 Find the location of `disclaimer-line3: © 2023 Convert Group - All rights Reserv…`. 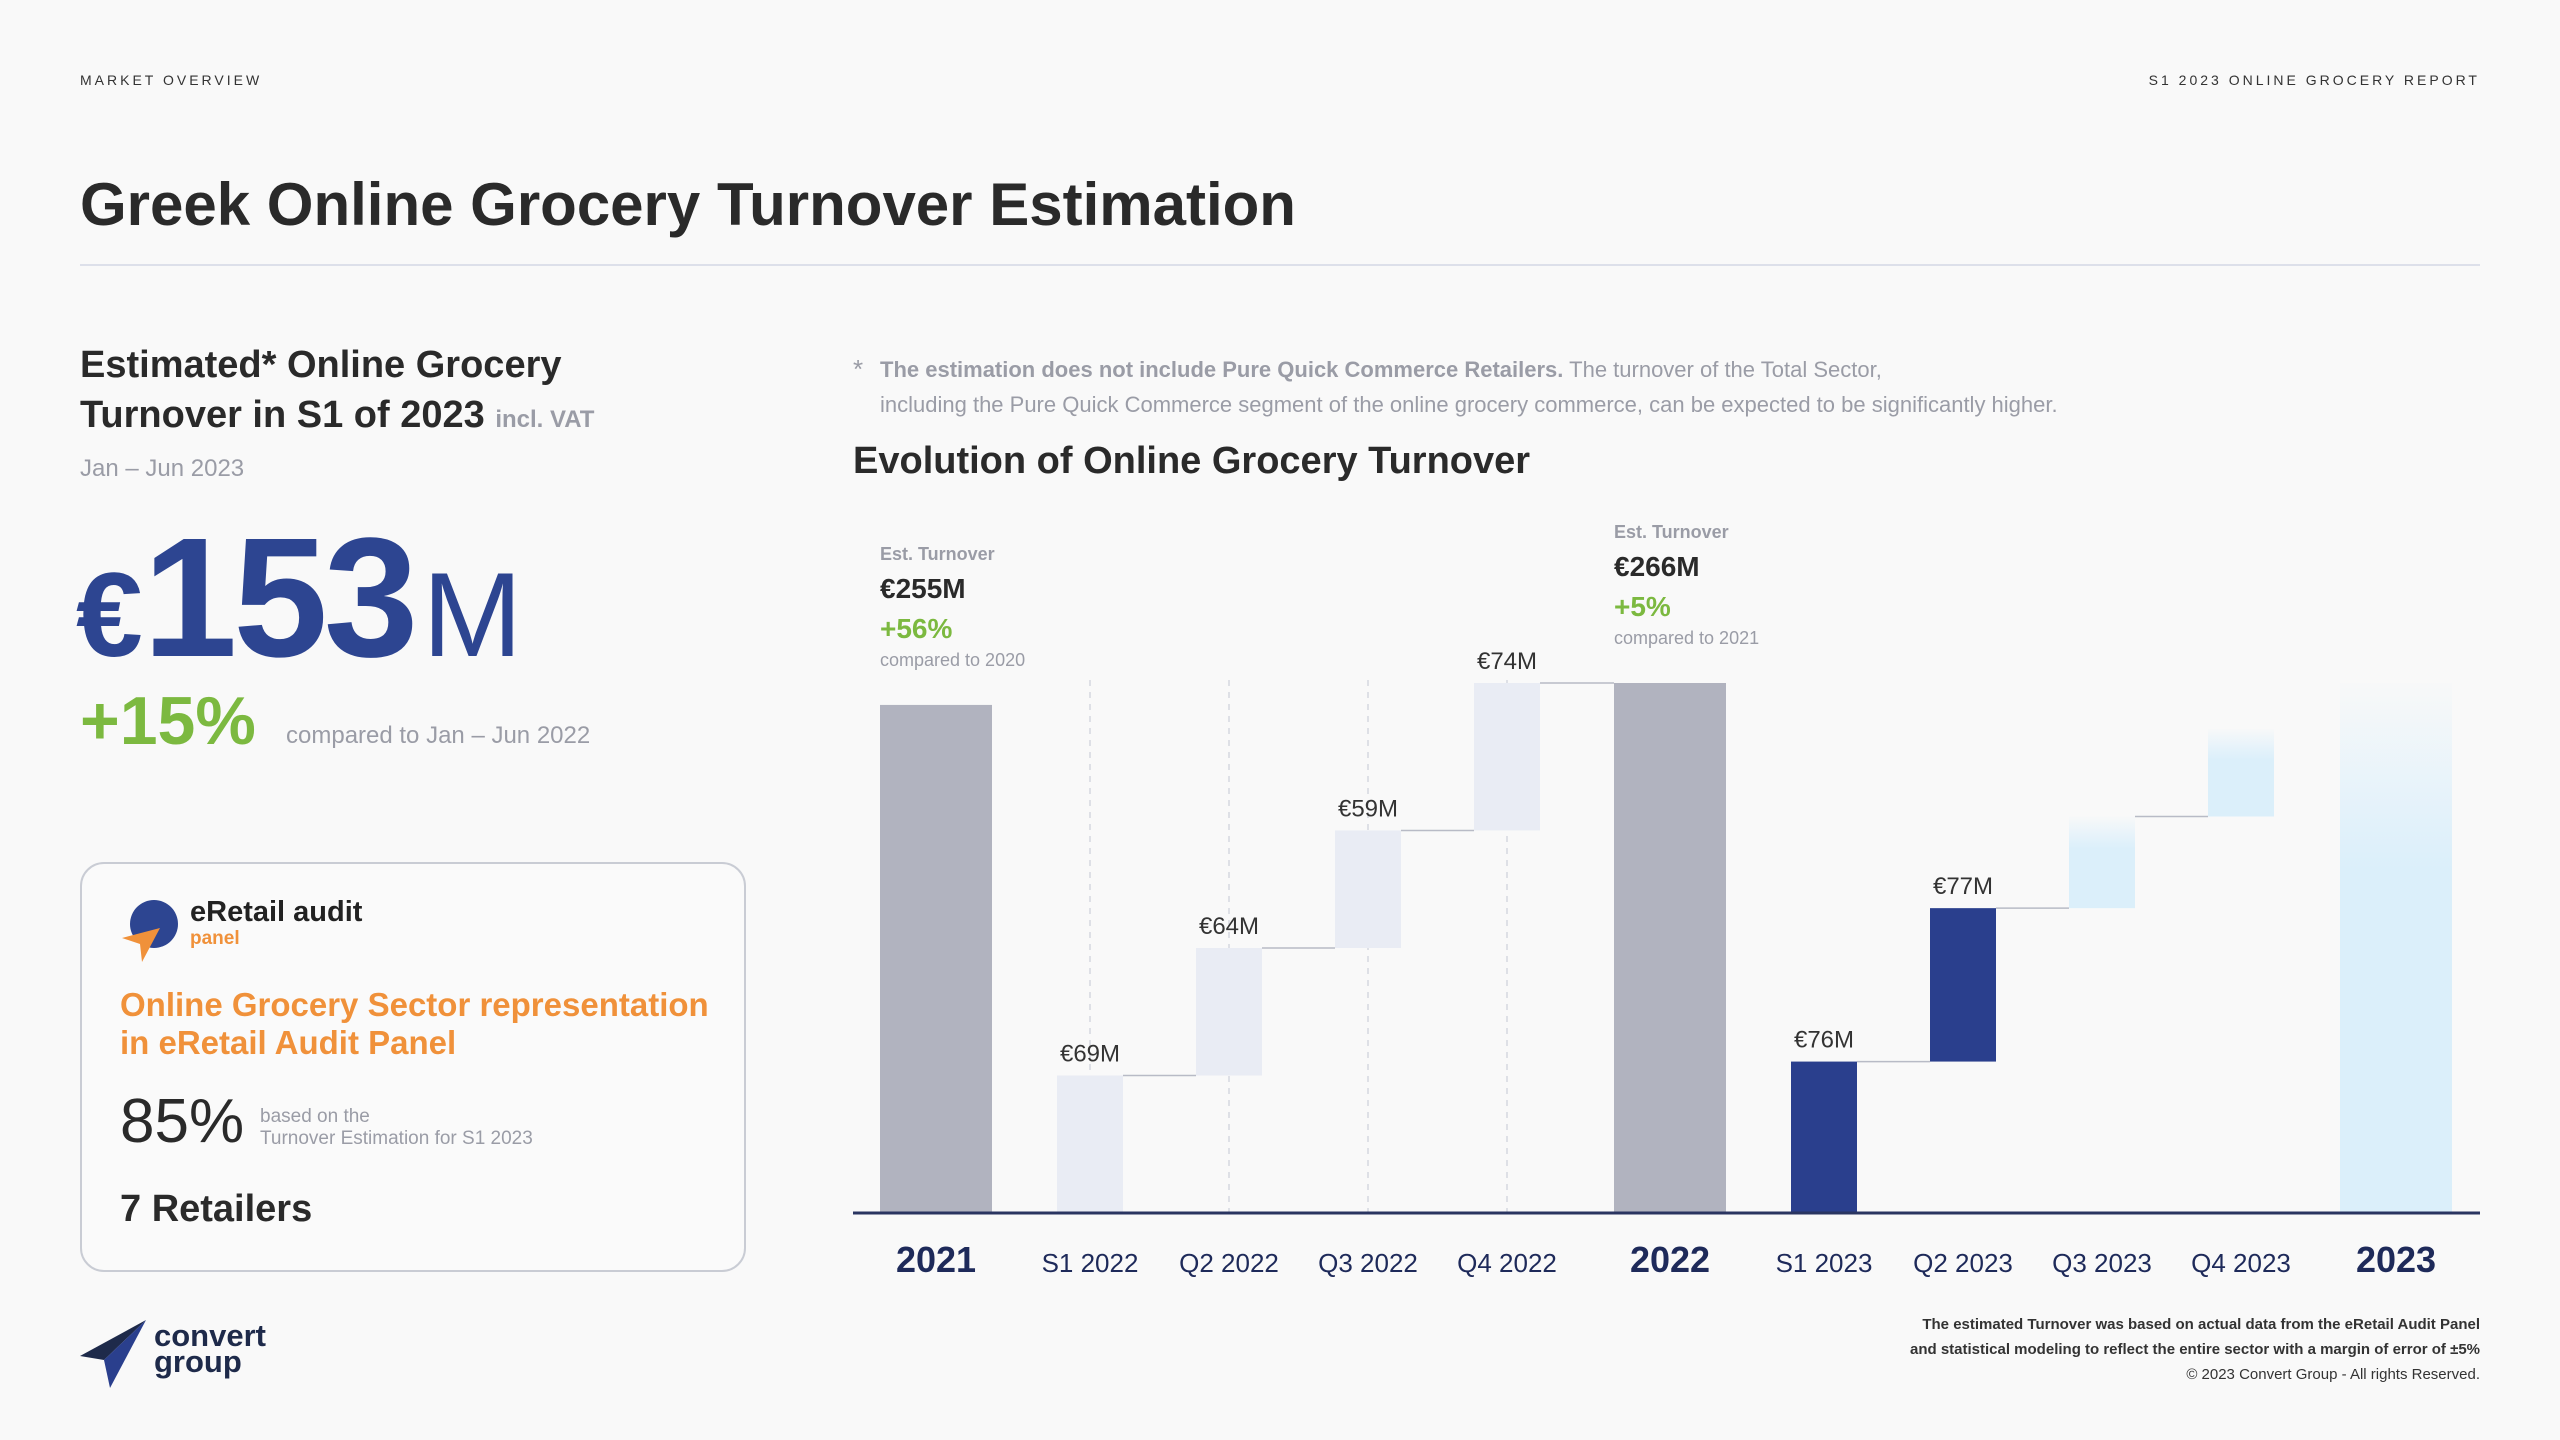

disclaimer-line3: © 2023 Convert Group - All rights Reserv… is located at coordinates (2333, 1374).